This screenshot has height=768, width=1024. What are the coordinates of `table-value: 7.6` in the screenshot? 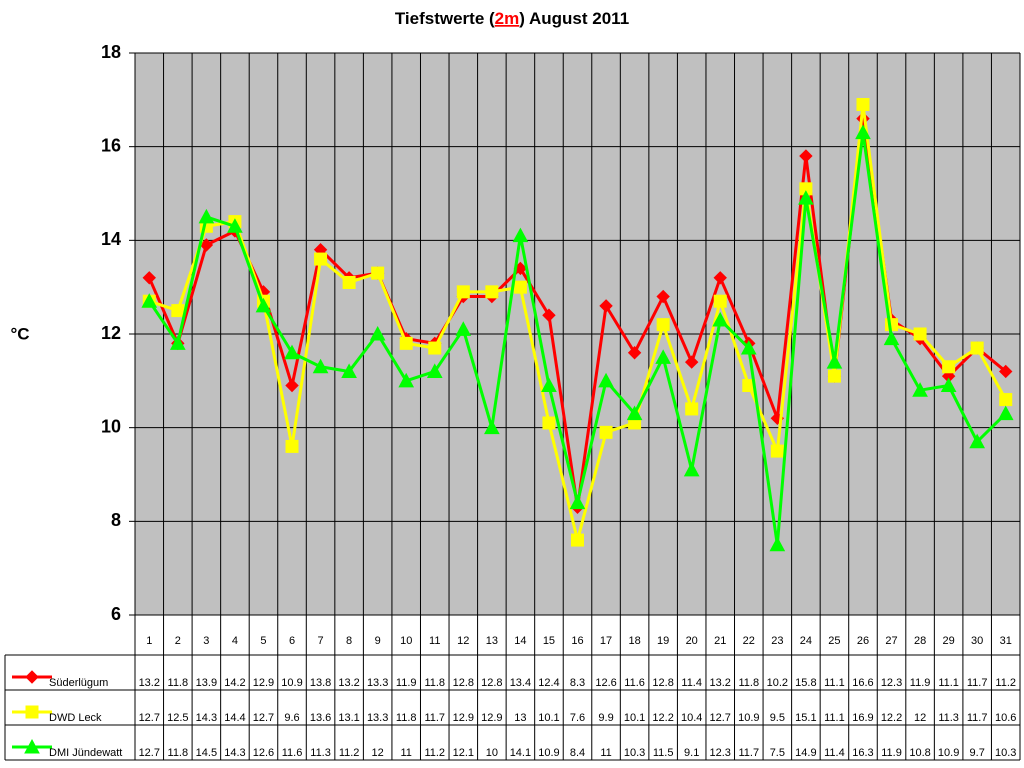 It's located at (577, 718).